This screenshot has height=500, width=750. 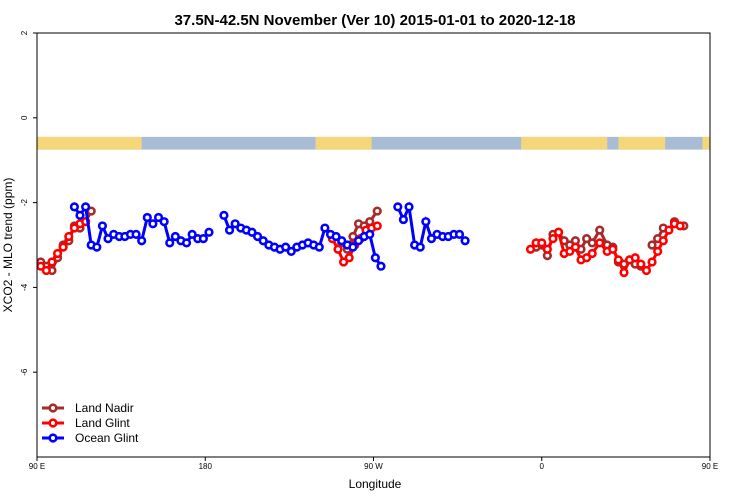 I want to click on y-axis: 2 0 -2 -4 -6, so click(x=28, y=203).